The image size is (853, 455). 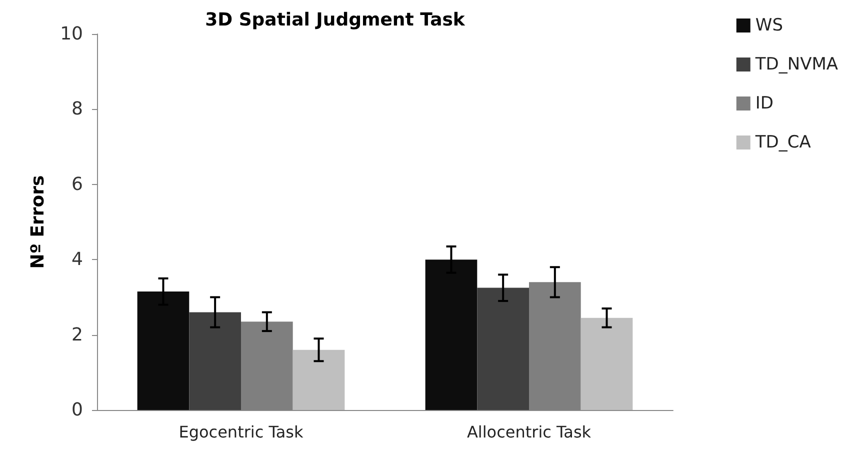 I want to click on x-tick-label: Allocentric Task, so click(x=529, y=432).